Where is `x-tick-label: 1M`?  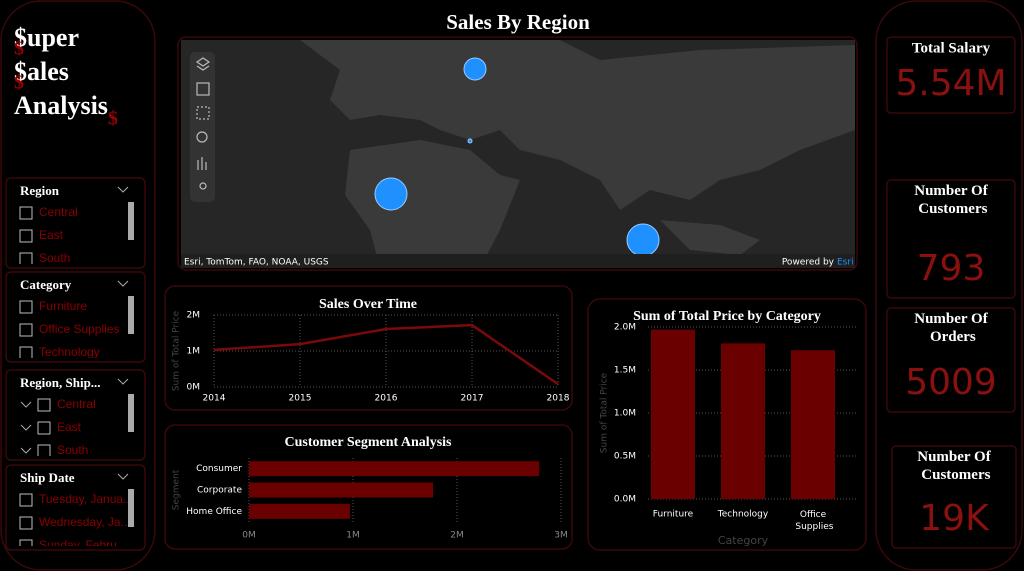
x-tick-label: 1M is located at coordinates (353, 536).